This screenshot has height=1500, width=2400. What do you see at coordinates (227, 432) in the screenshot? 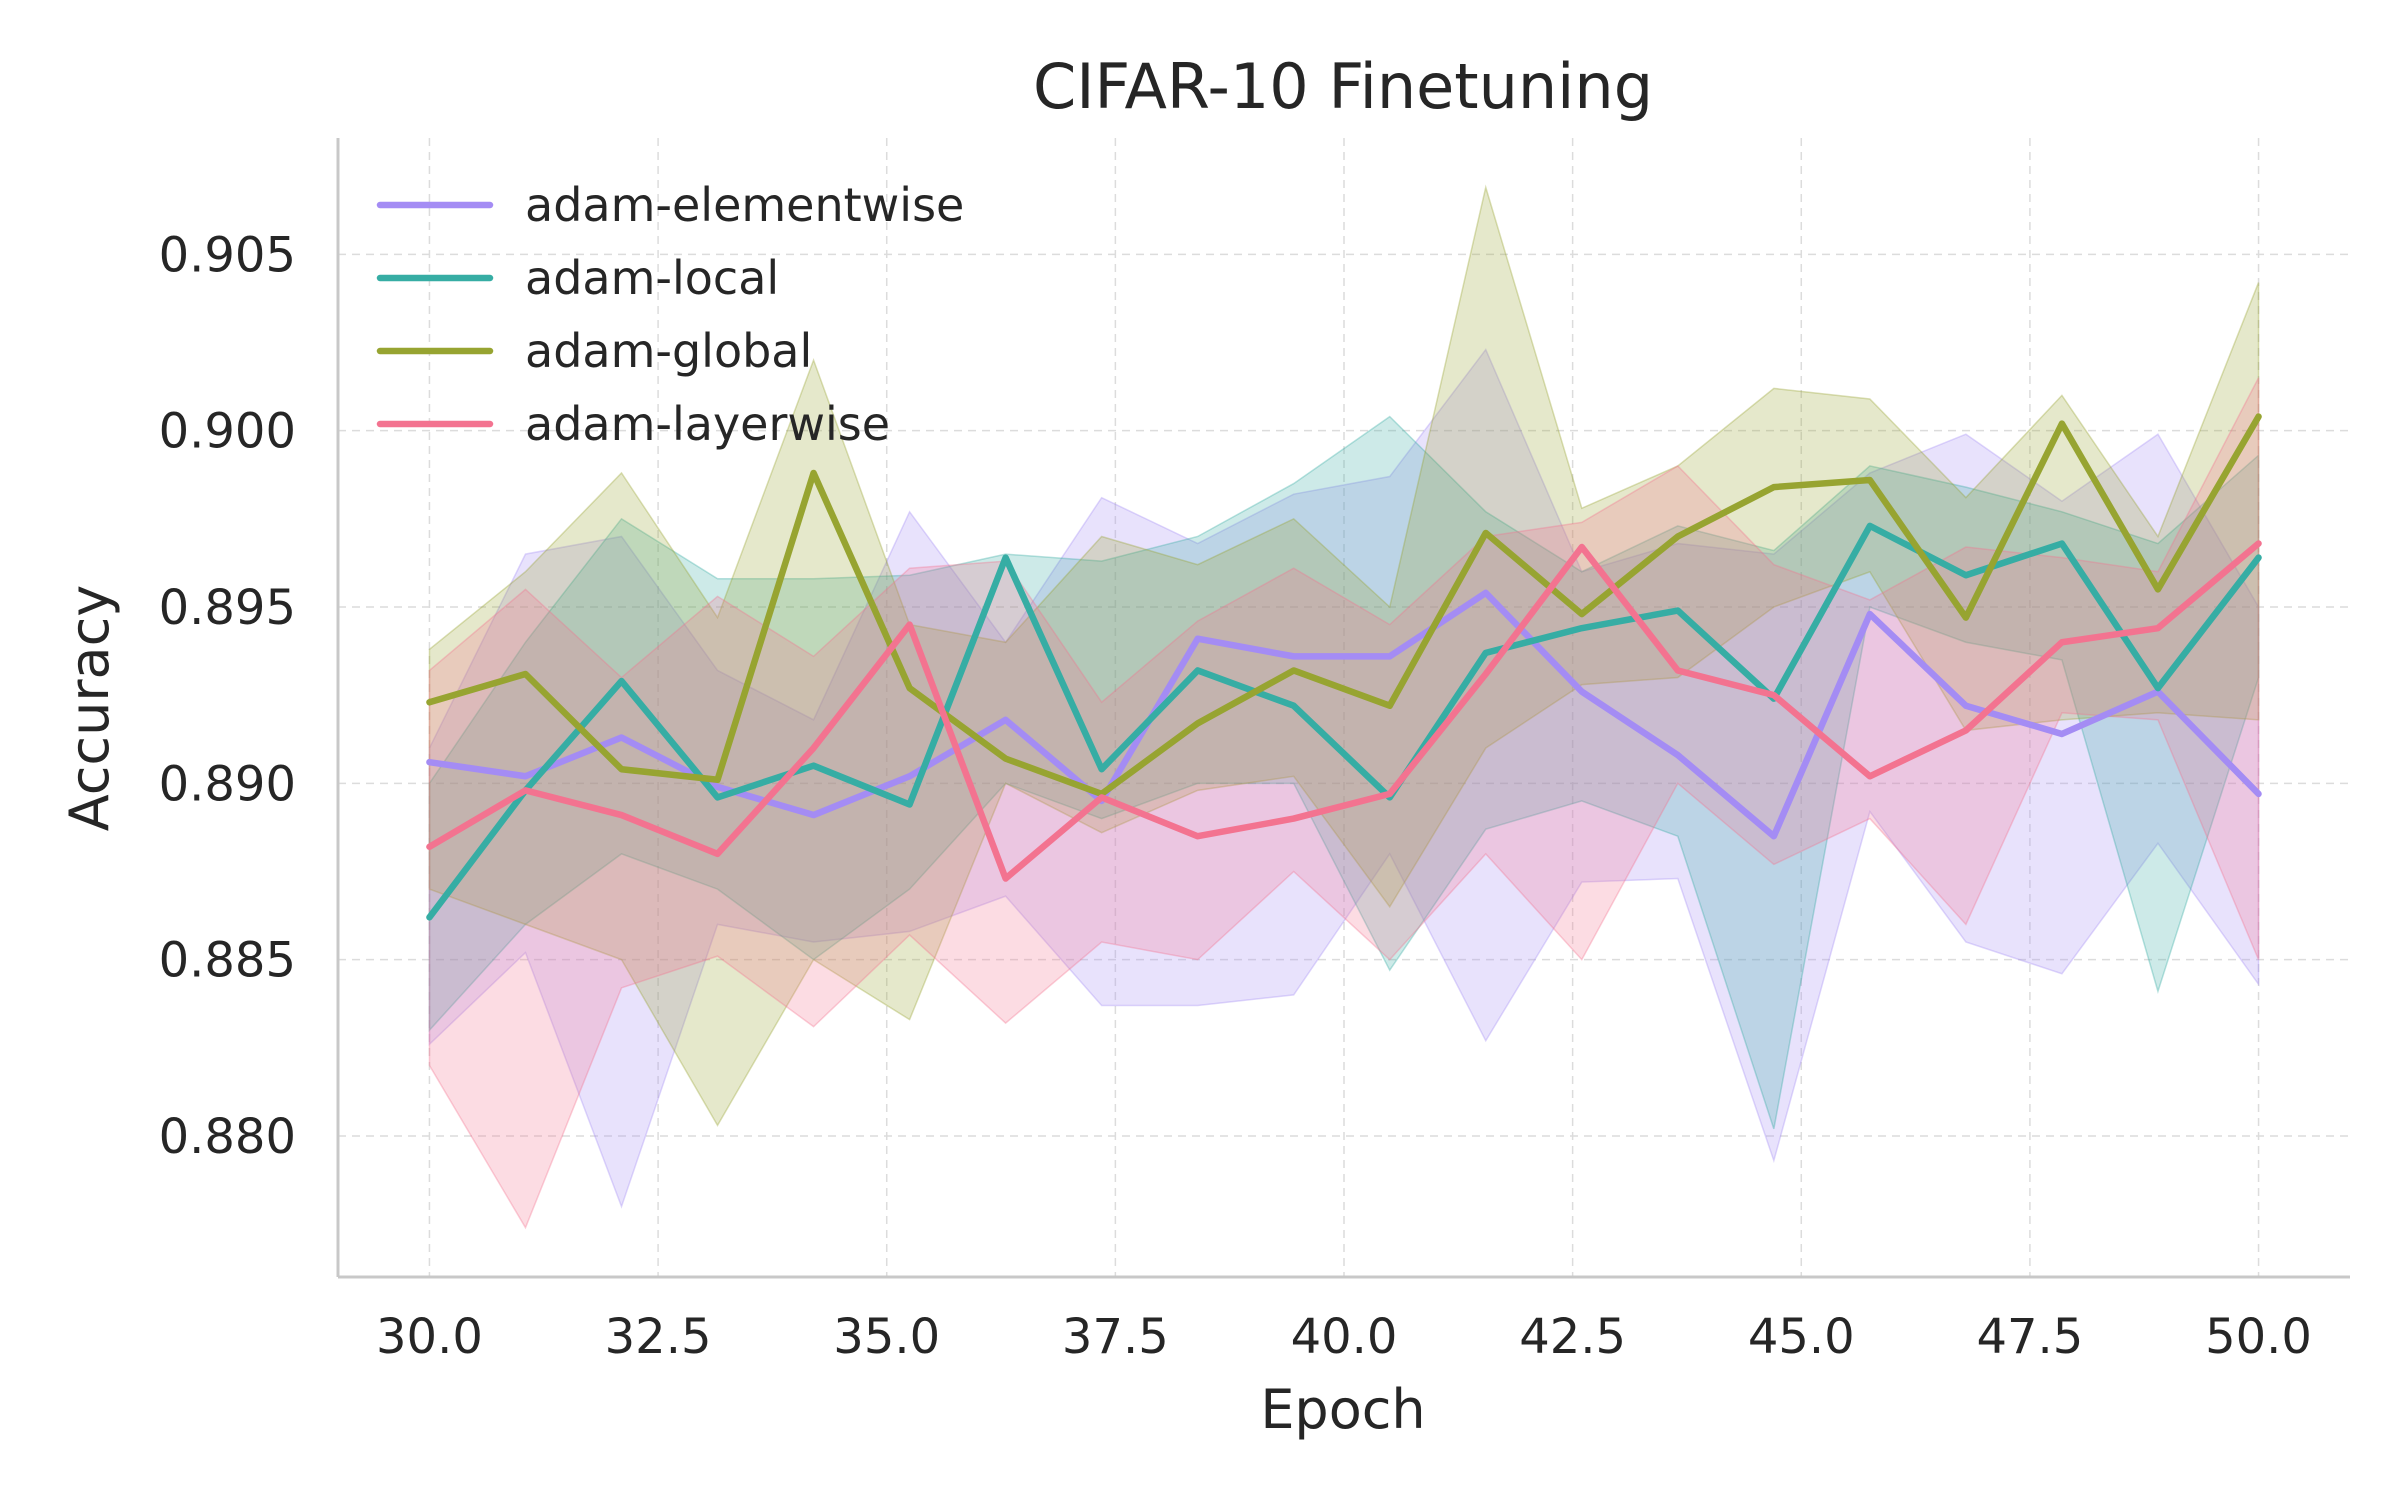
I see `y-tick-label: 0.900` at bounding box center [227, 432].